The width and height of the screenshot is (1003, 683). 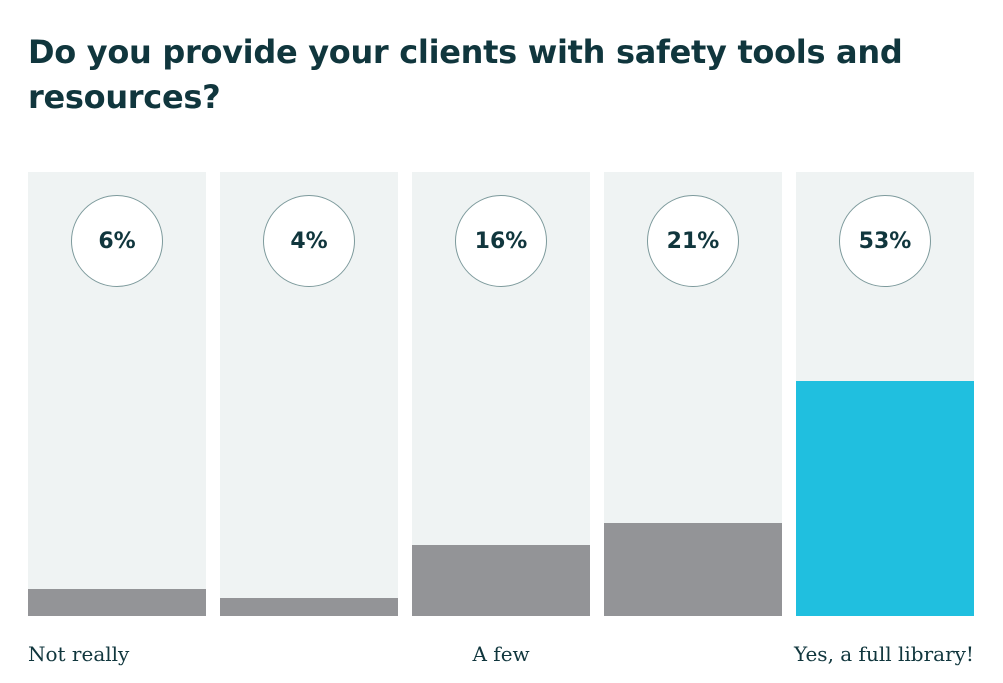 What do you see at coordinates (309, 241) in the screenshot?
I see `value-label: 4%` at bounding box center [309, 241].